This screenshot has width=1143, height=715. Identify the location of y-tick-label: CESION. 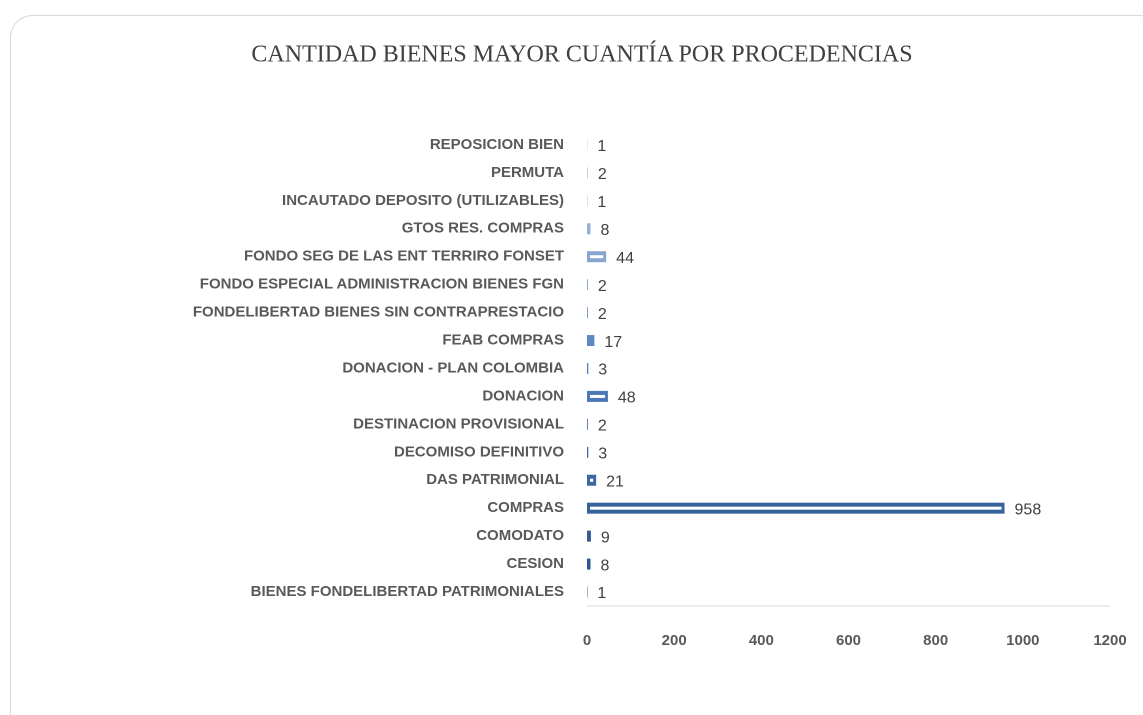
(535, 563).